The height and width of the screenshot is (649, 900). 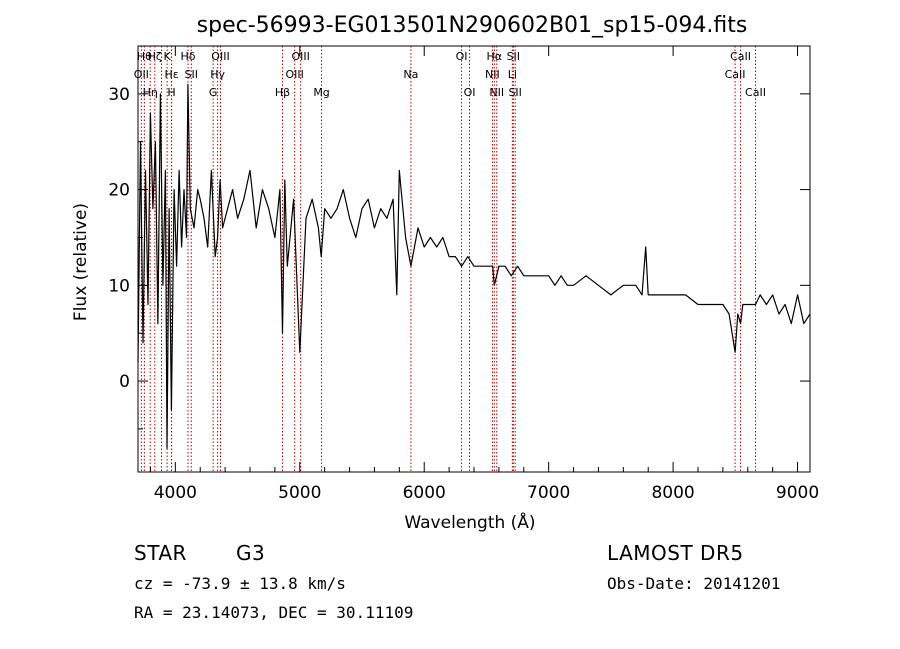 What do you see at coordinates (168, 56) in the screenshot?
I see `line-label-5: K` at bounding box center [168, 56].